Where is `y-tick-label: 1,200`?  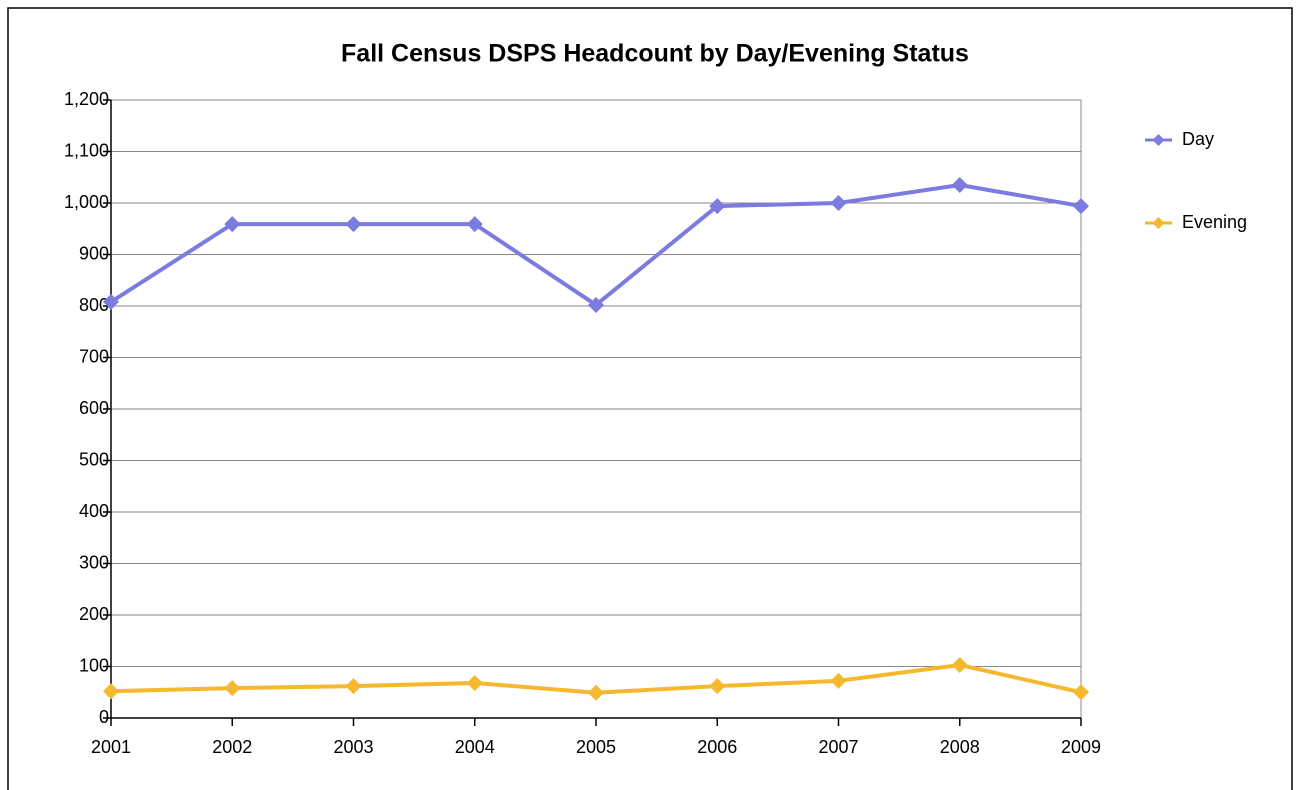
y-tick-label: 1,200 is located at coordinates (86, 99).